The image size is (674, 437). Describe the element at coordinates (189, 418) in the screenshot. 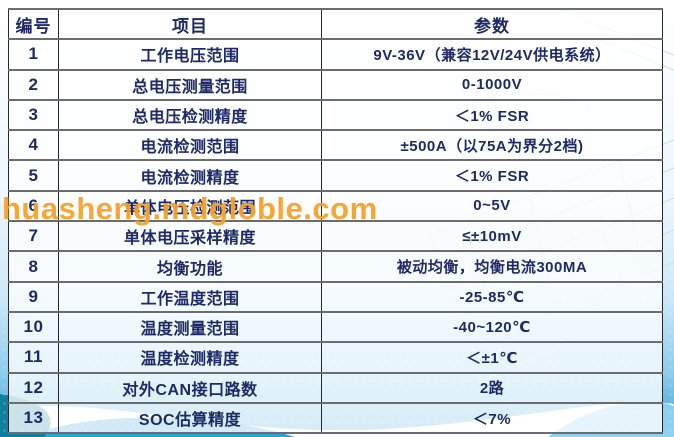

I see `item-cell: SOC估算精度` at that location.